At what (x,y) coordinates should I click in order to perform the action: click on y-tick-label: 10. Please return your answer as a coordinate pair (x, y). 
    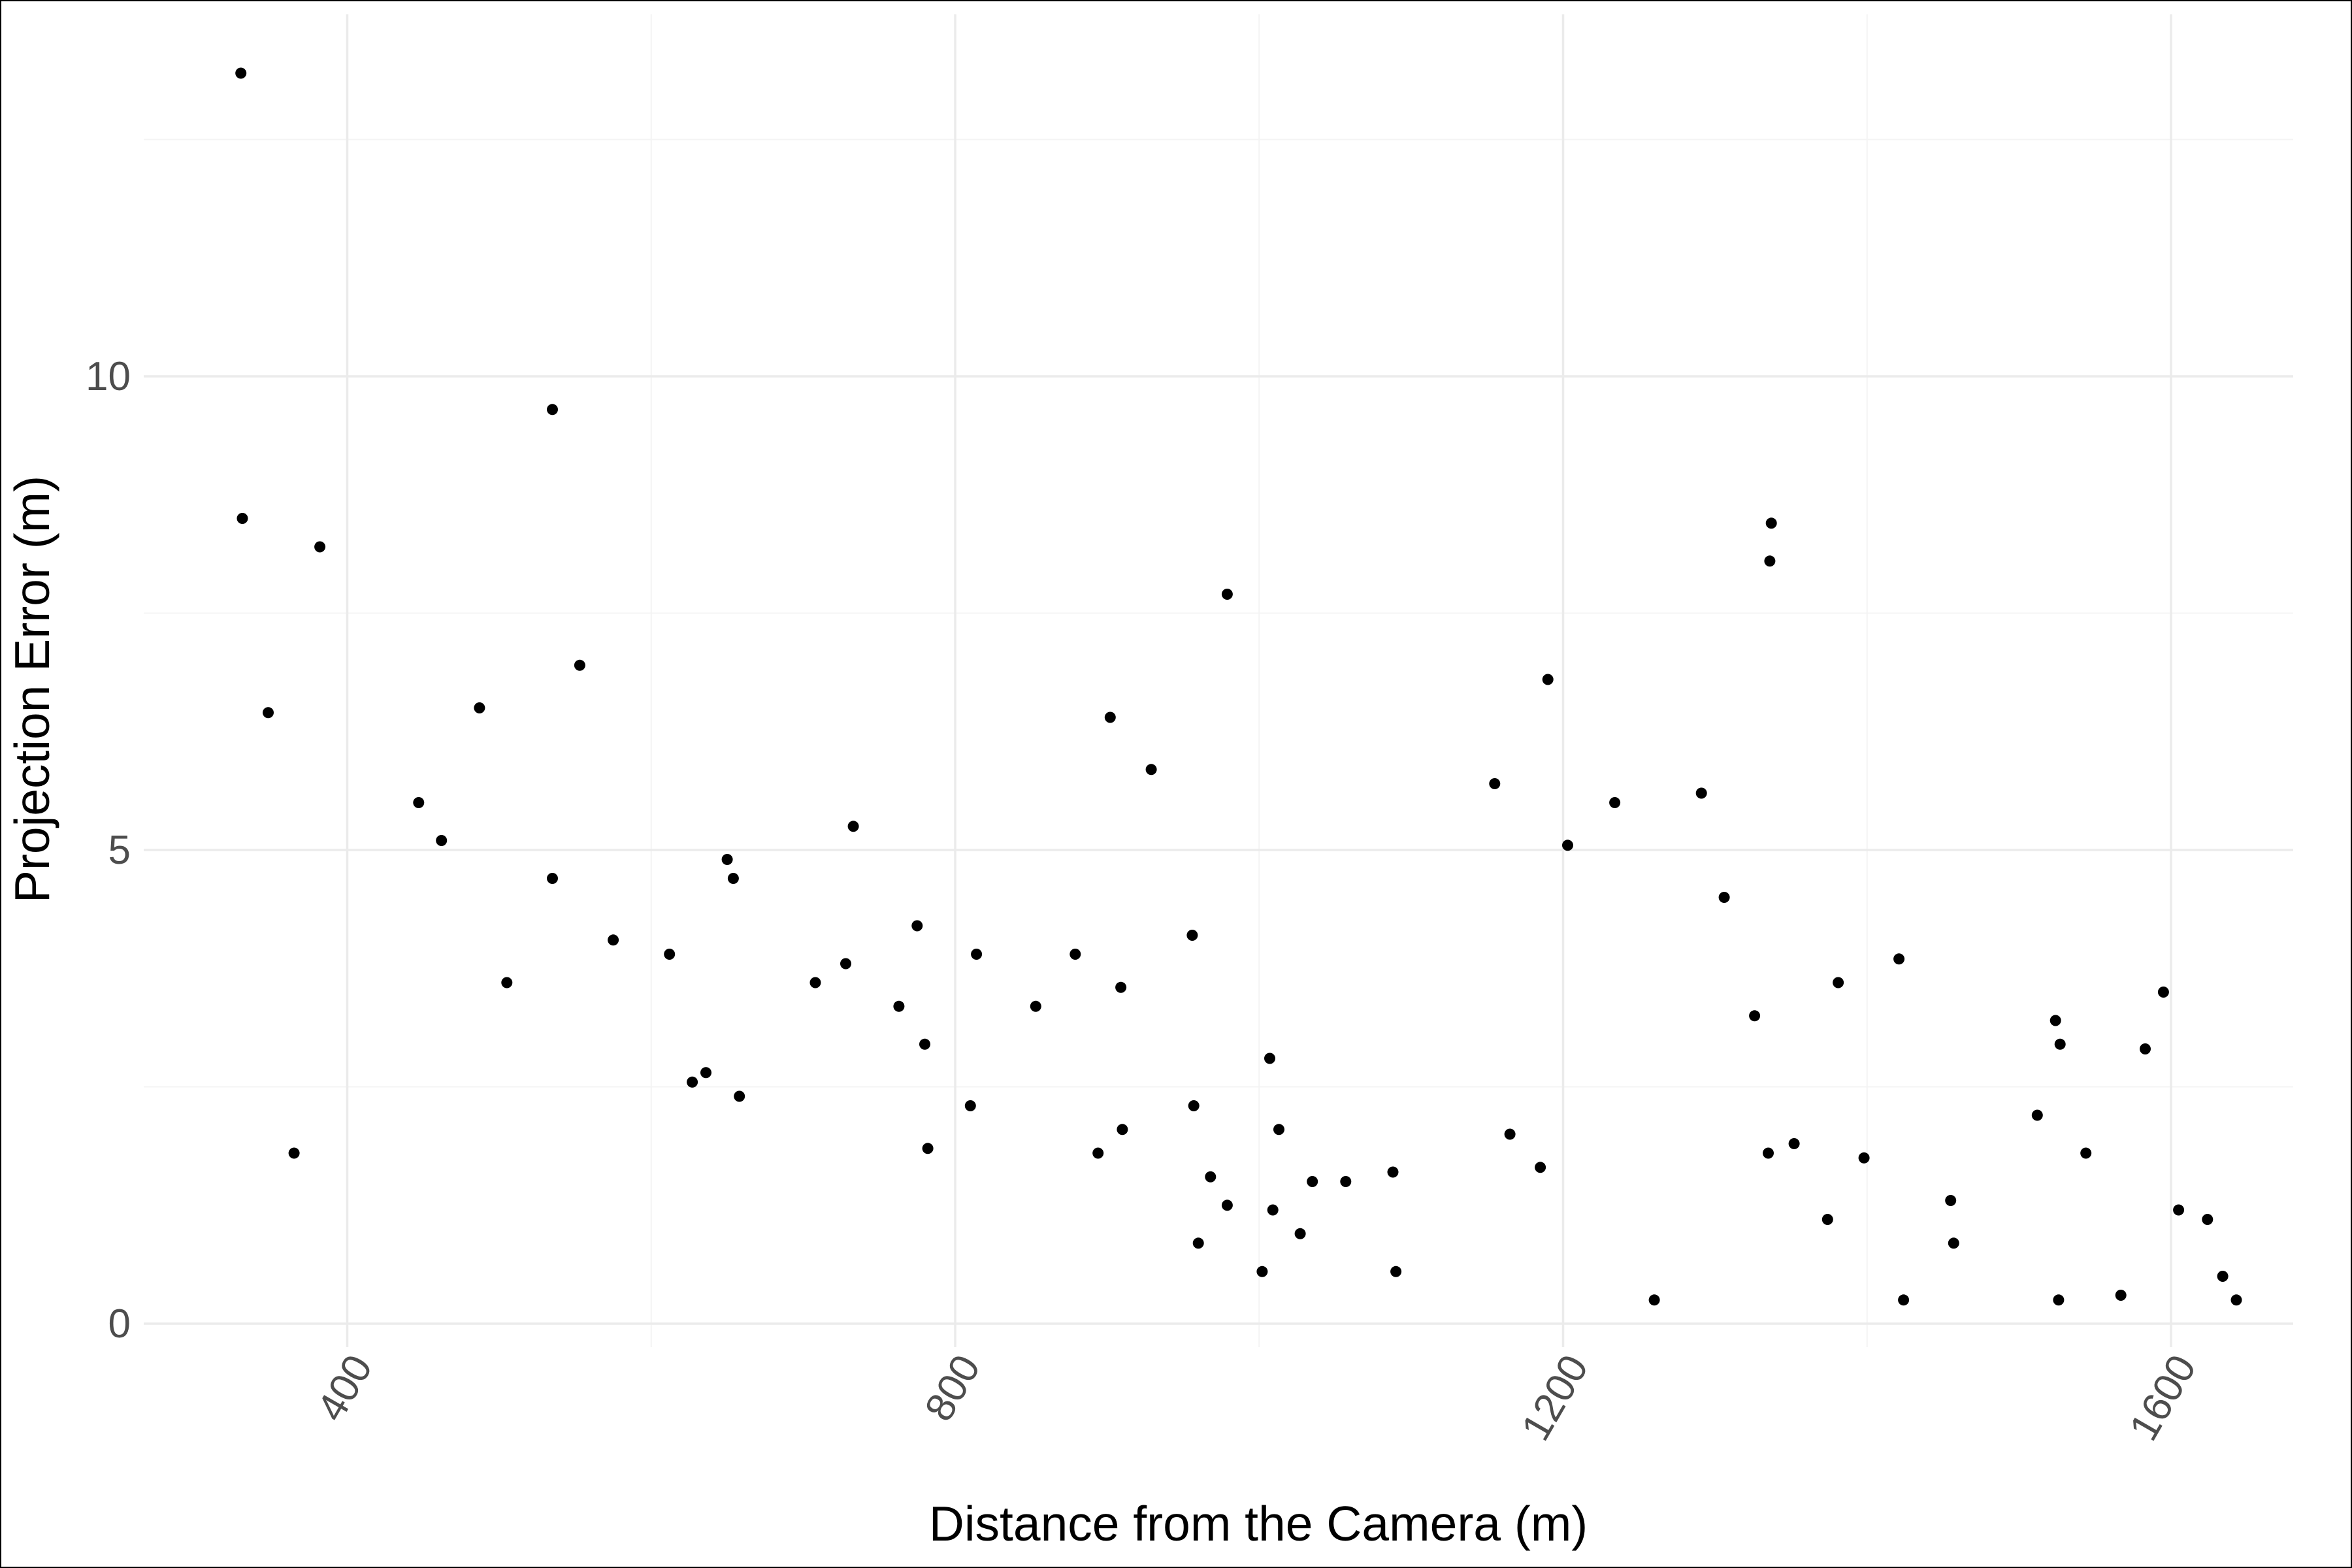
    Looking at the image, I should click on (108, 376).